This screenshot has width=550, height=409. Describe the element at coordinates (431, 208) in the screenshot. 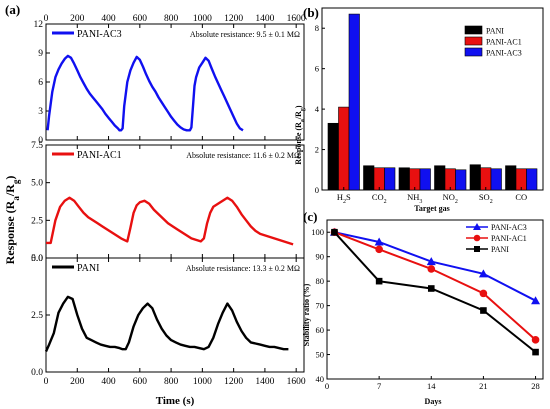

I see `panel-b-xlabel: Target gas` at that location.